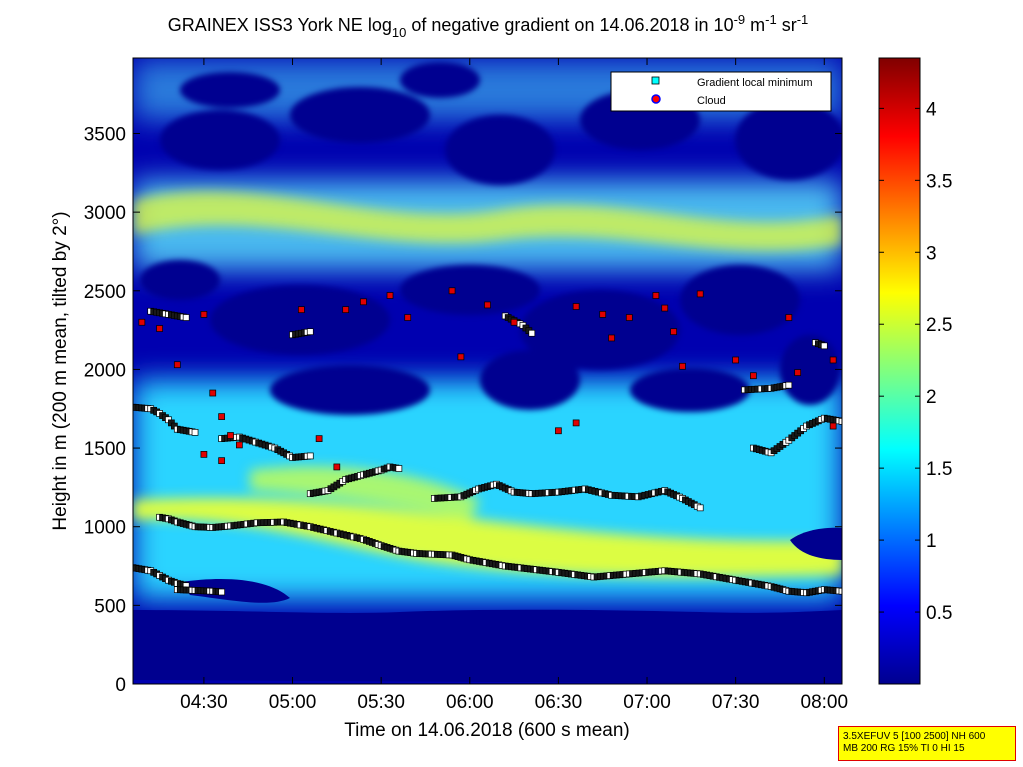  I want to click on x-tick-label: 07:00, so click(647, 702).